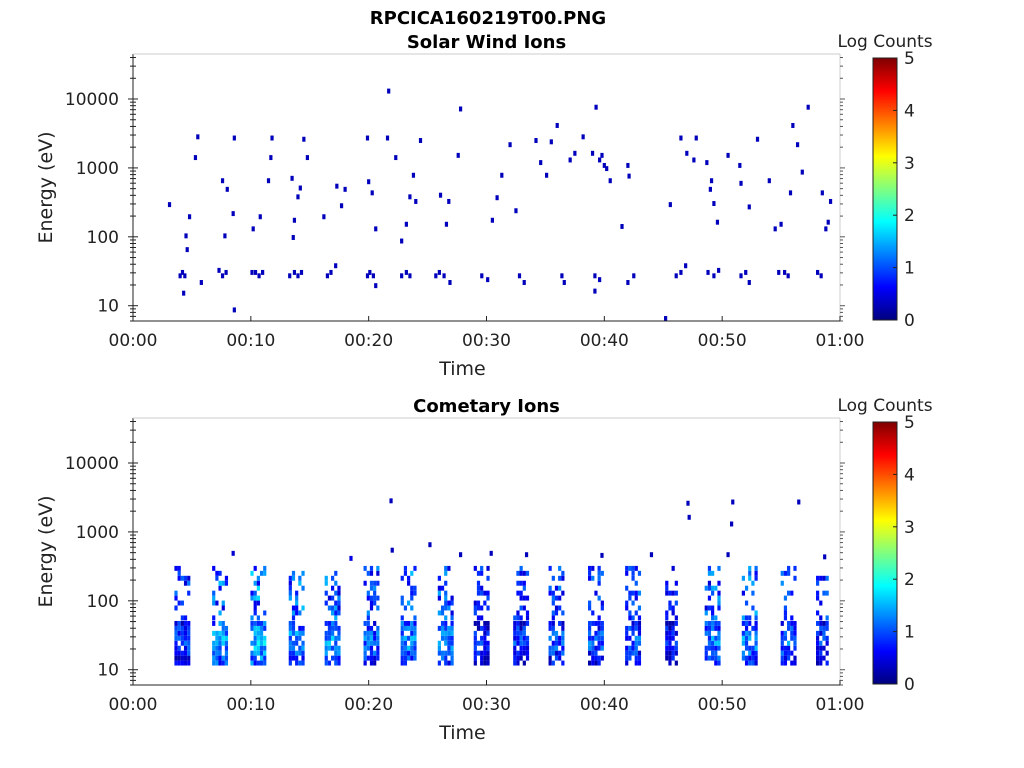  I want to click on y-tick-label: 10000, so click(92, 100).